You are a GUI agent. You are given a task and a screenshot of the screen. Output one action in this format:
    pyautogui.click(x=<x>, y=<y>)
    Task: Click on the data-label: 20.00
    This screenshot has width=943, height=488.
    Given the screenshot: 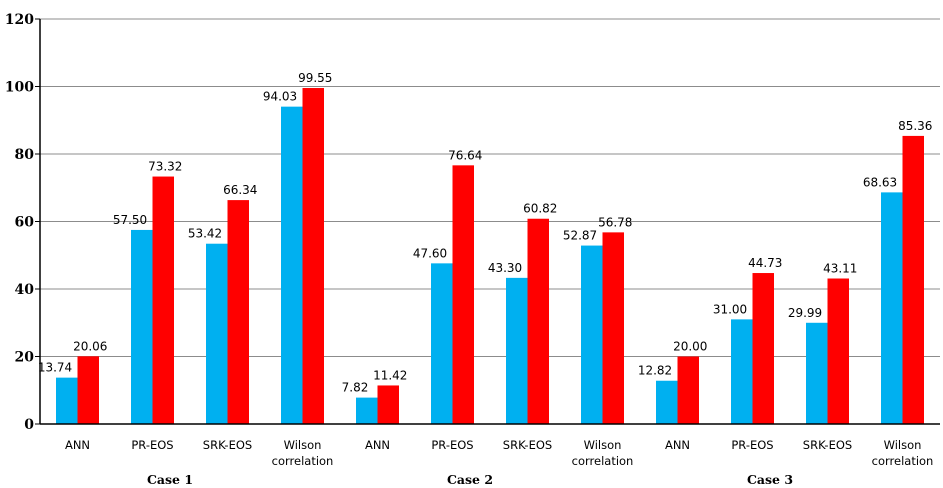 What is the action you would take?
    pyautogui.click(x=690, y=347)
    